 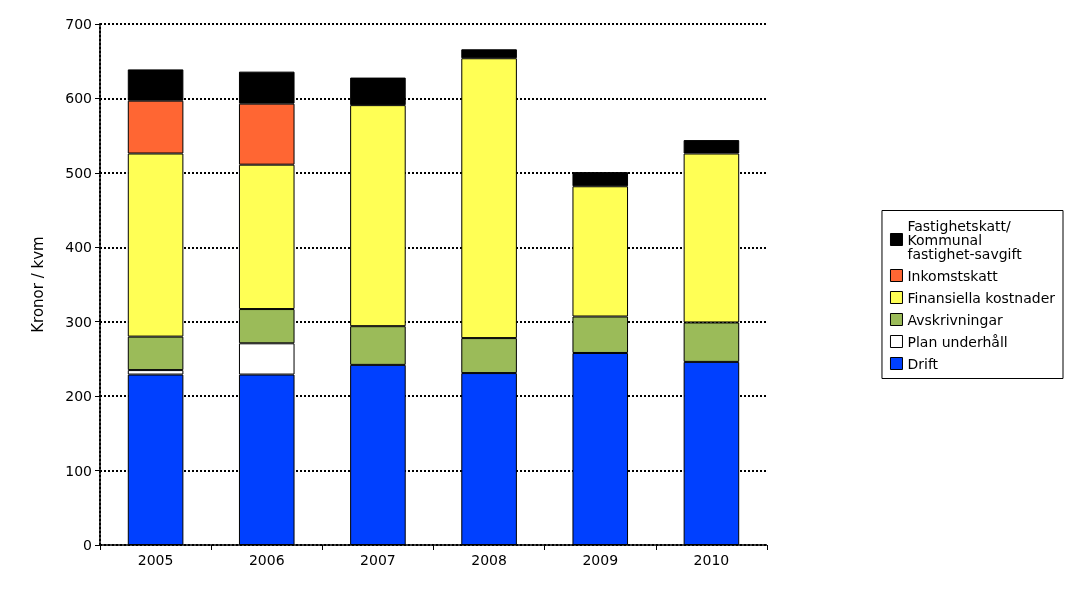 What do you see at coordinates (78, 470) in the screenshot?
I see `y-tick-label: 100` at bounding box center [78, 470].